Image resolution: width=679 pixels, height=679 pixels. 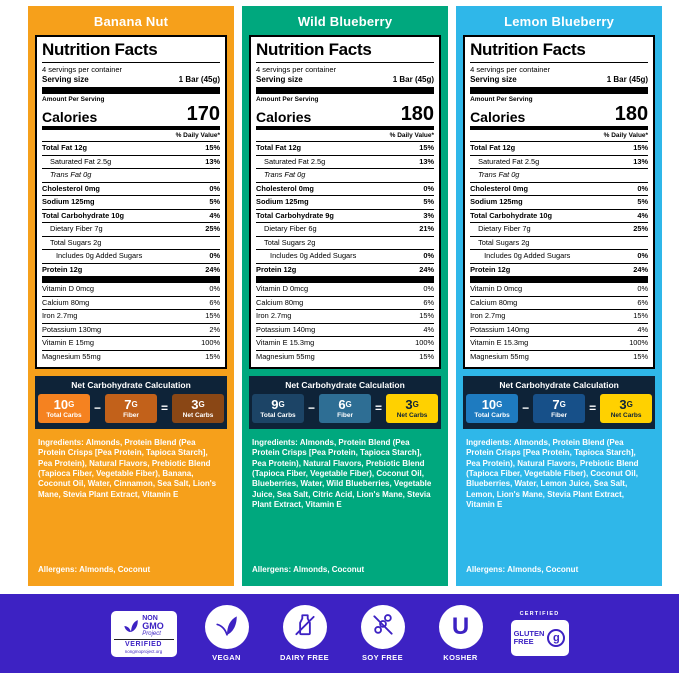 I want to click on gluten-free-g-icon: g, so click(x=556, y=638).